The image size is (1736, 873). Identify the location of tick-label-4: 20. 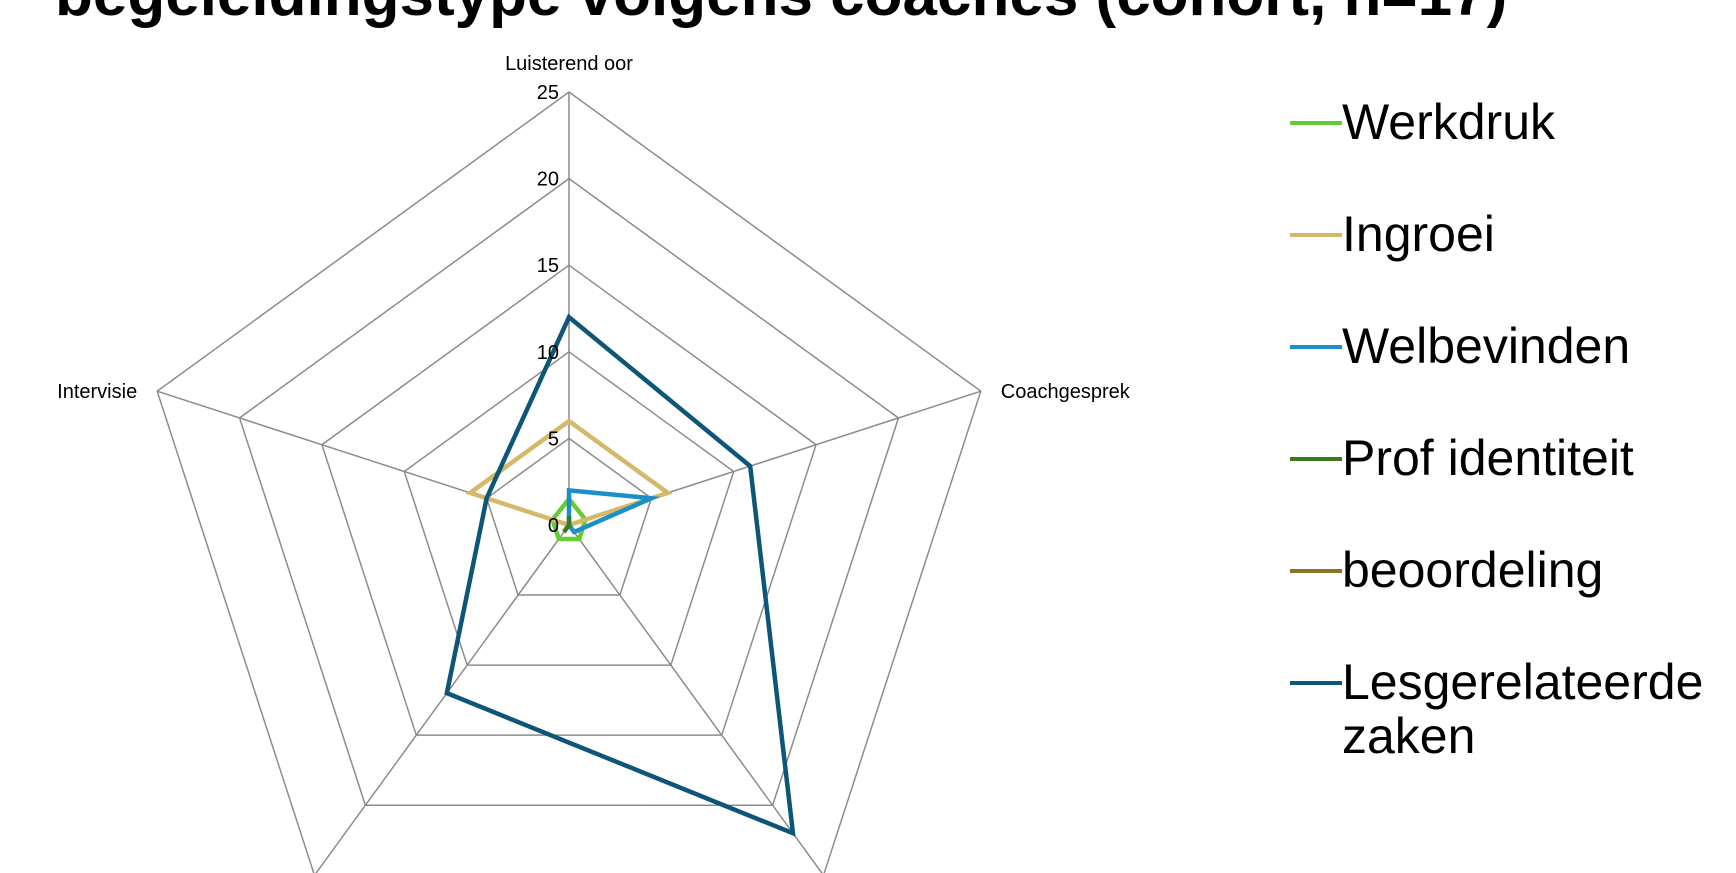
(548, 180).